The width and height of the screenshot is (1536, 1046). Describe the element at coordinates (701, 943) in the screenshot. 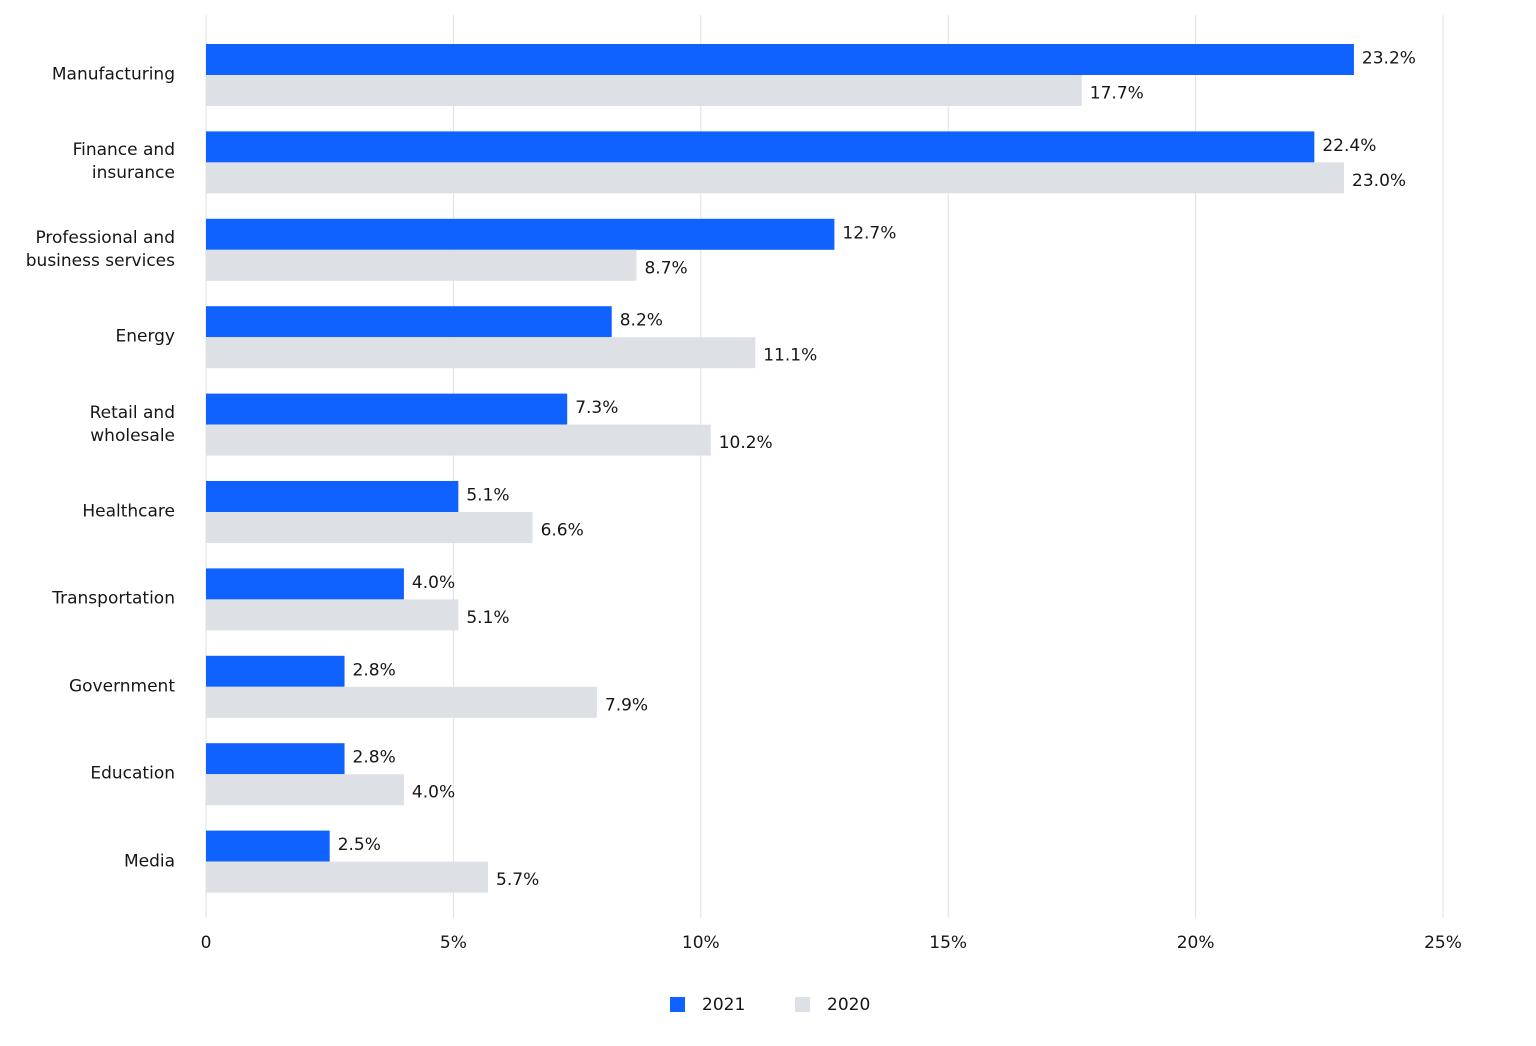

I see `x-tick-label: 10%` at that location.